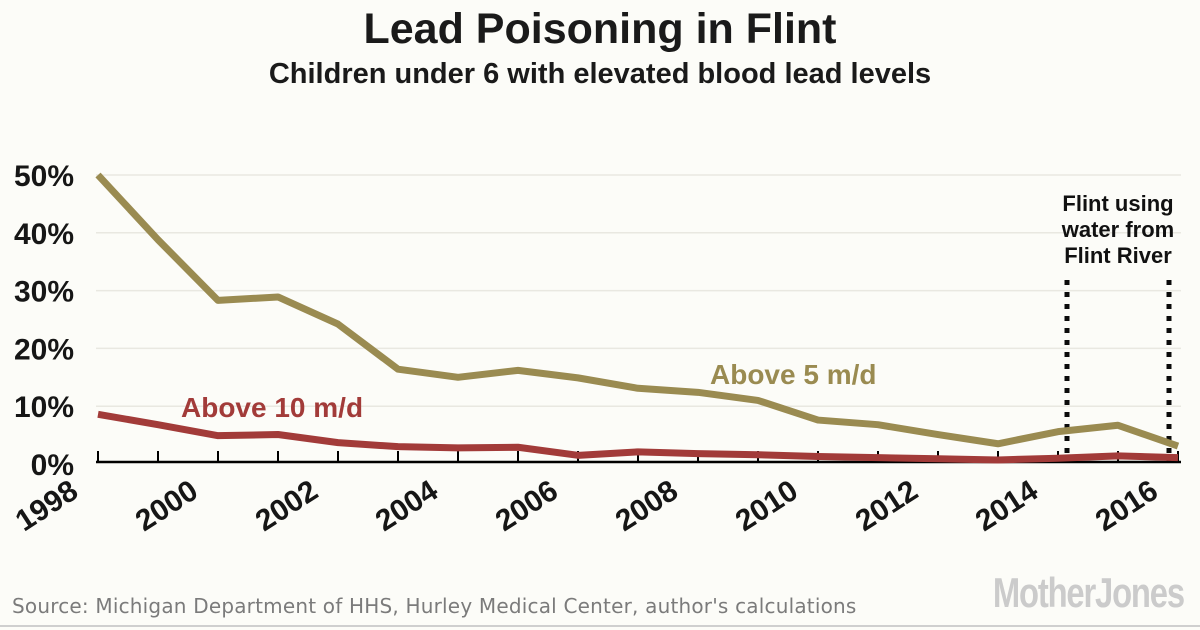 Image resolution: width=1200 pixels, height=630 pixels. What do you see at coordinates (44, 176) in the screenshot?
I see `y-tick-label: 50%` at bounding box center [44, 176].